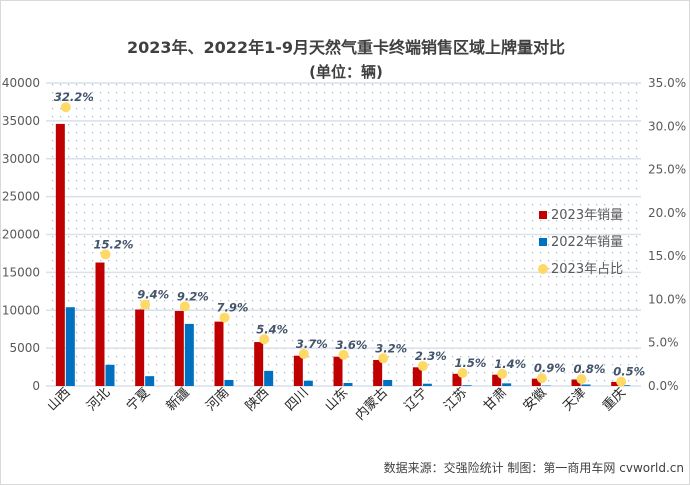 The width and height of the screenshot is (690, 486). What do you see at coordinates (391, 348) in the screenshot?
I see `share-label: 3.2%` at bounding box center [391, 348].